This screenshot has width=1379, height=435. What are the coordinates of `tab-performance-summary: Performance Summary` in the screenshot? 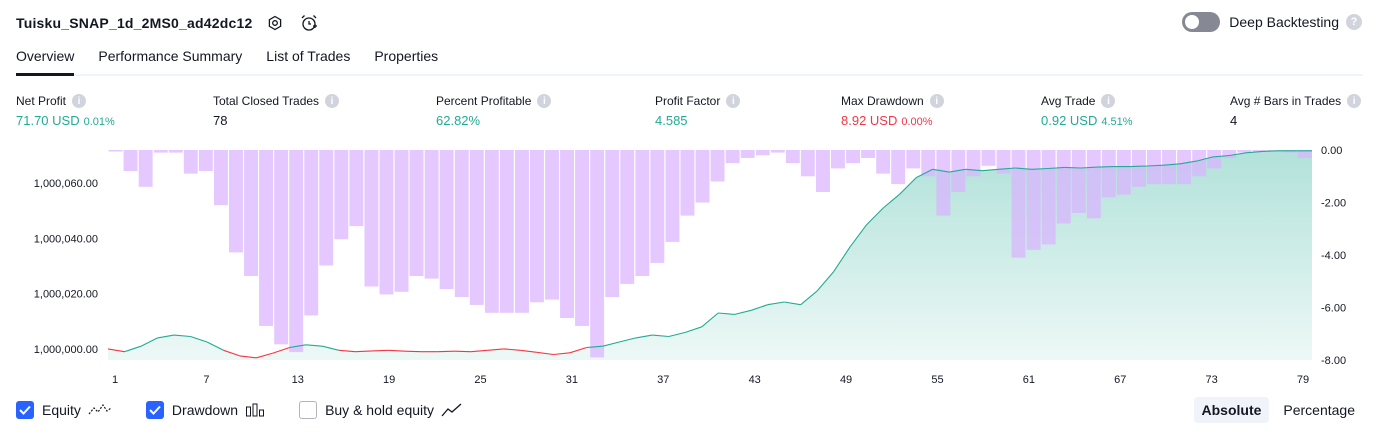 It's located at (170, 56).